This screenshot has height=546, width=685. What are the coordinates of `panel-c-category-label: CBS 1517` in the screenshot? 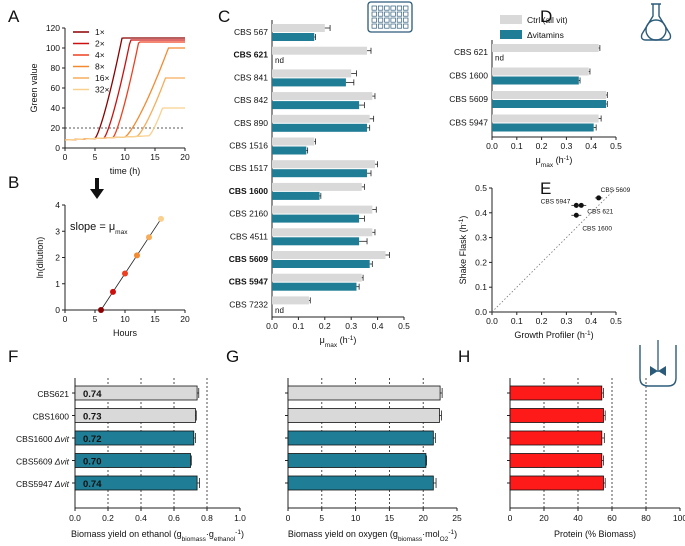 It's located at (248, 168).